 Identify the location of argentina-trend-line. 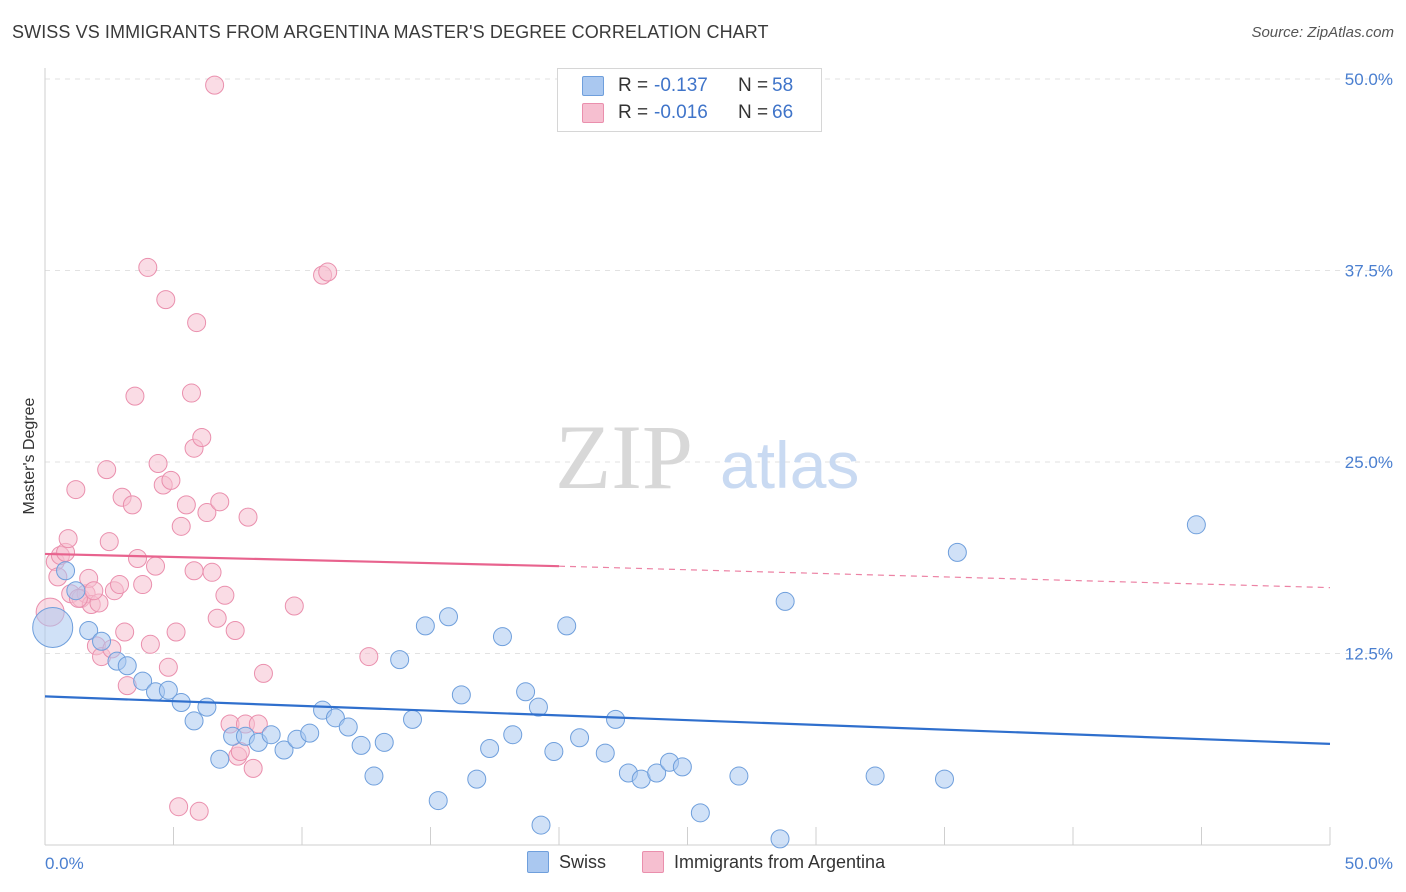
(302, 560).